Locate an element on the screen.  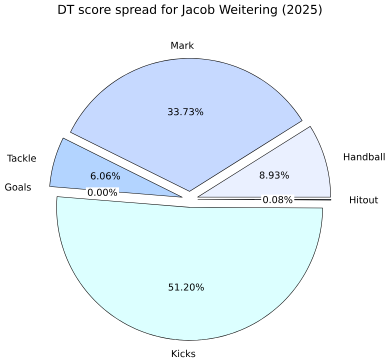
text: 0.00% is located at coordinates (103, 192).